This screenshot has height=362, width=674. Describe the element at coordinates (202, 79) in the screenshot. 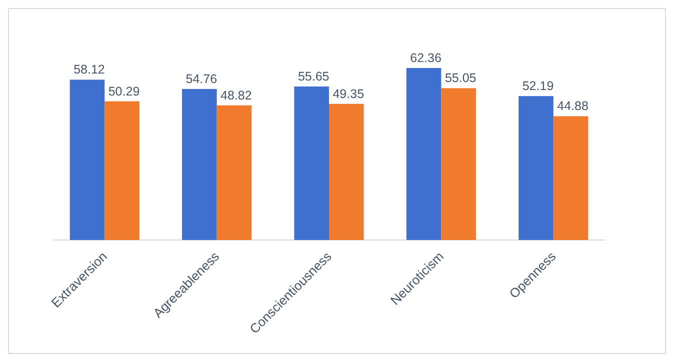

I see `data-label: 54.76` at that location.